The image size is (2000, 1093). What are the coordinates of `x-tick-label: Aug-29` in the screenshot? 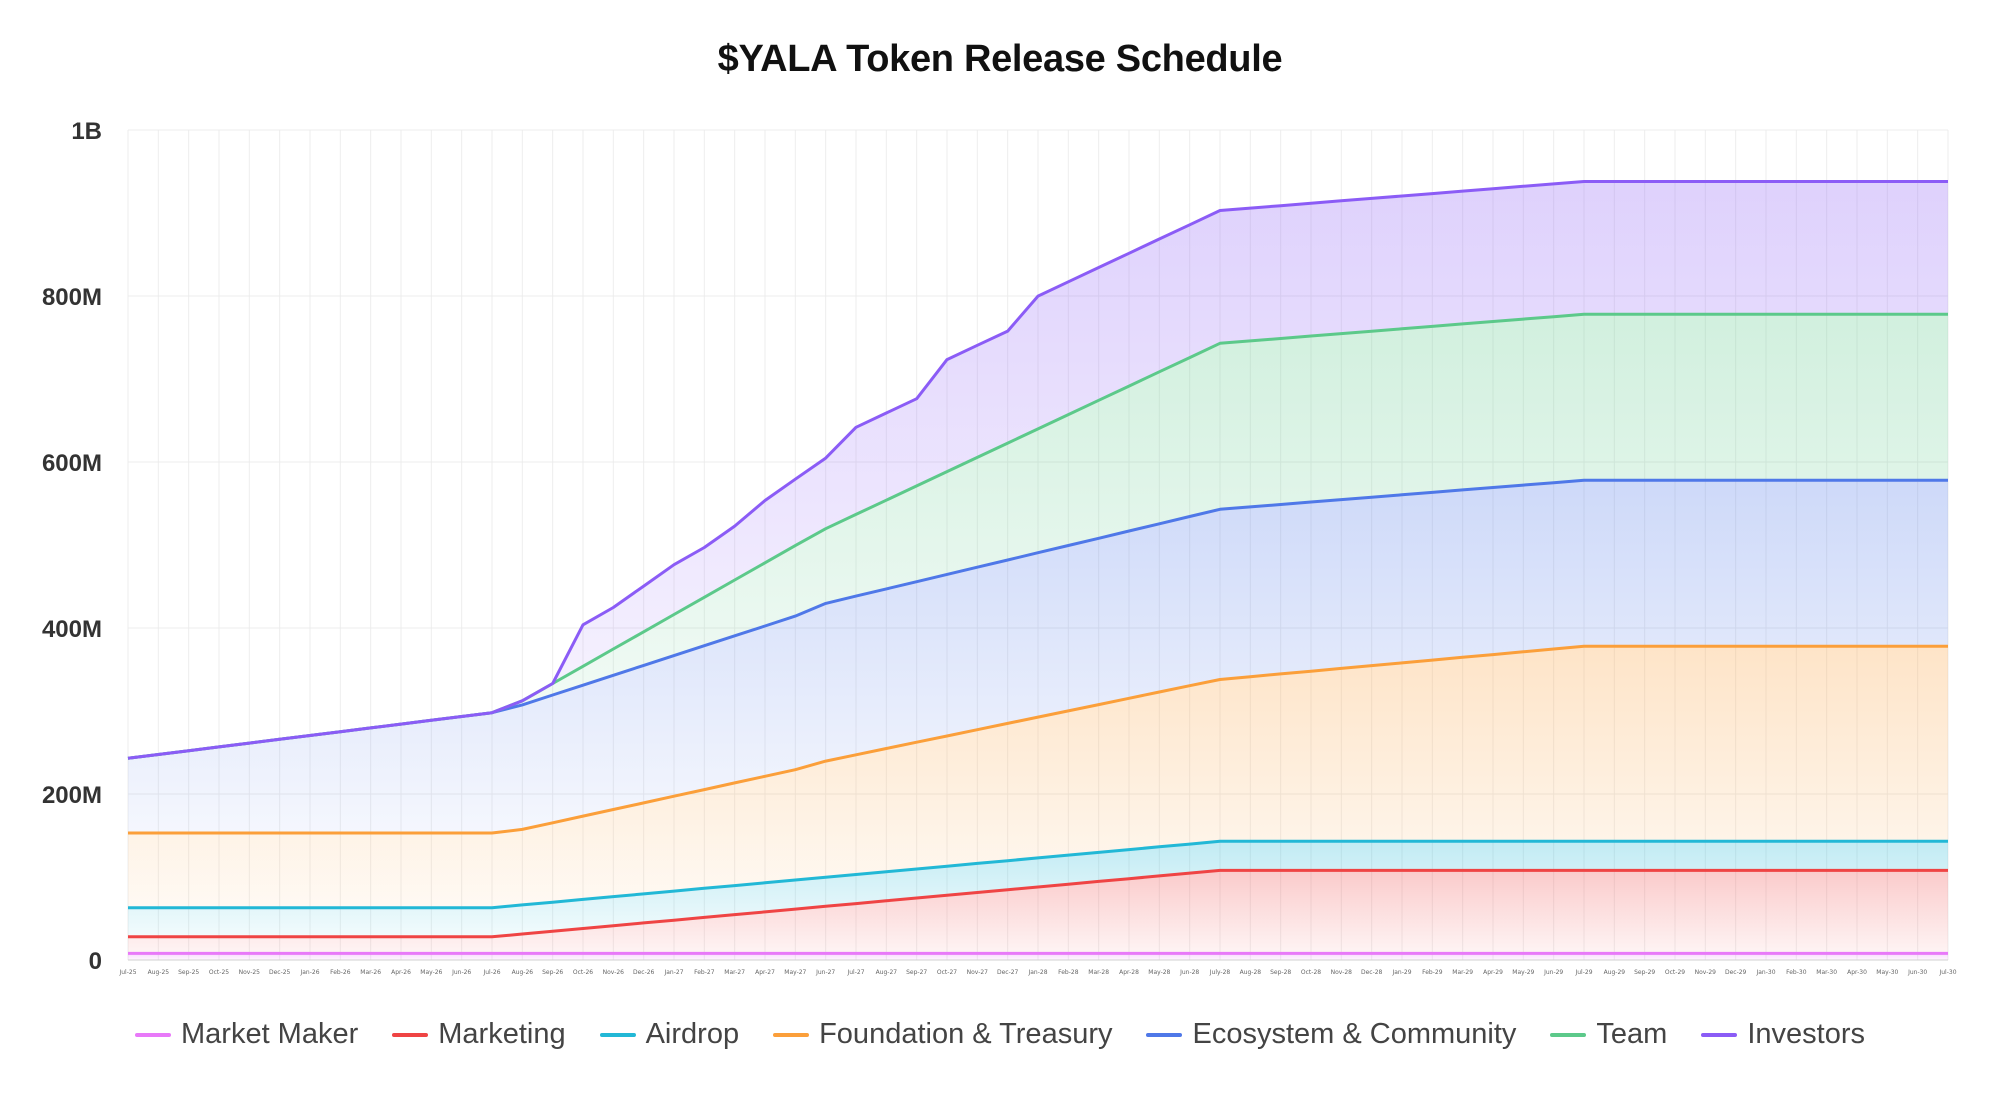 It's located at (1615, 972).